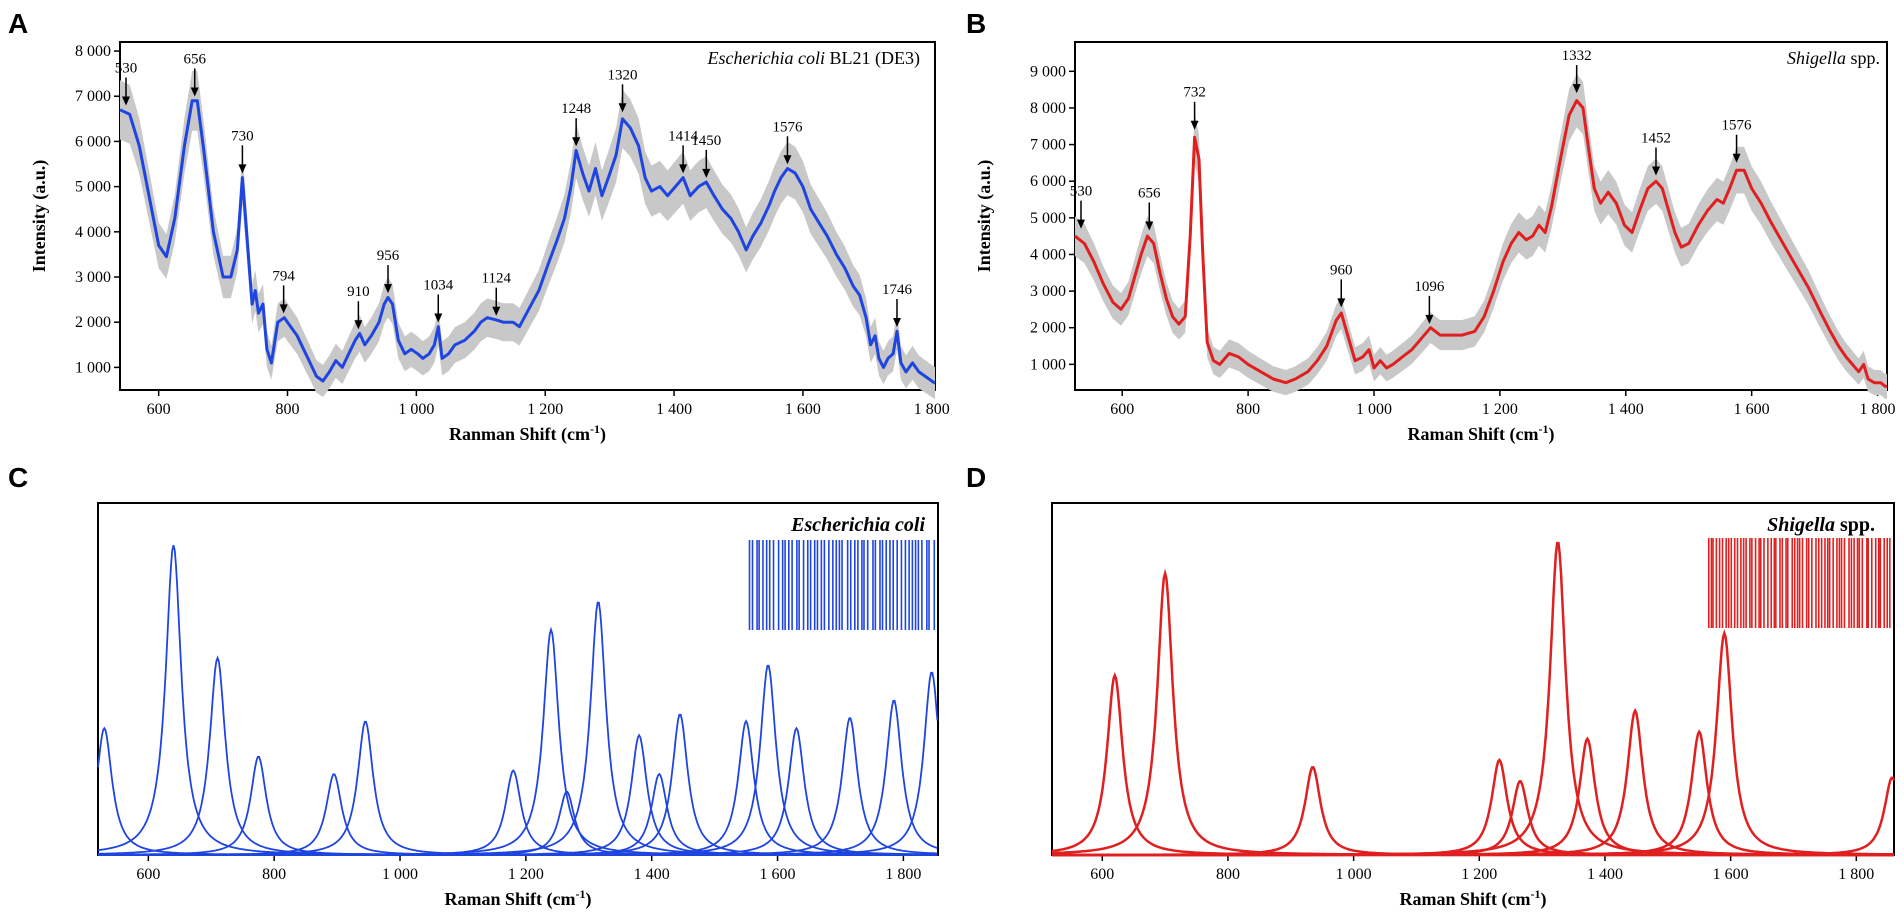 This screenshot has width=1904, height=921. What do you see at coordinates (1048, 108) in the screenshot?
I see `y-tick-label: 8 000` at bounding box center [1048, 108].